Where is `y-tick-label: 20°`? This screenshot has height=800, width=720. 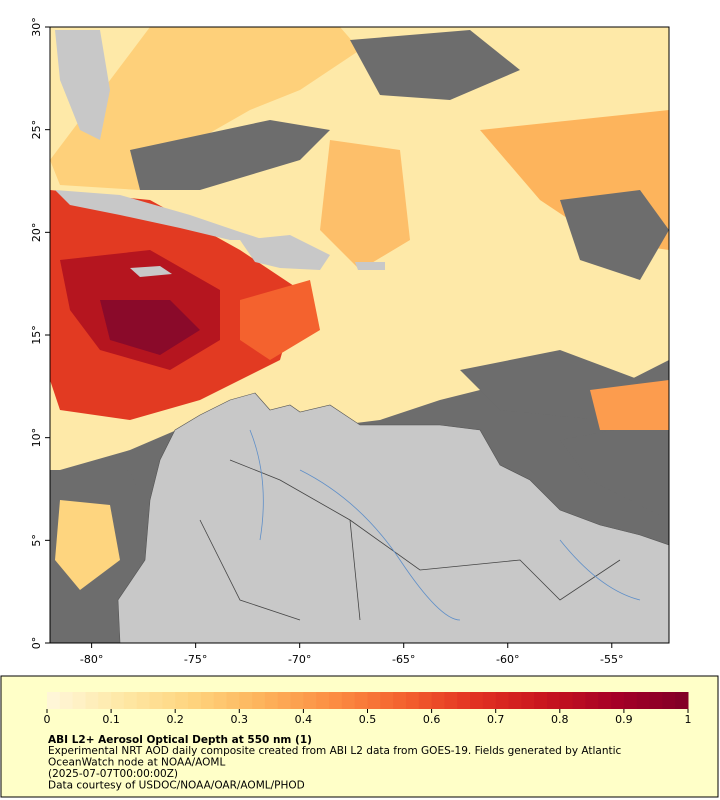 y-tick-label: 20° is located at coordinates (36, 233).